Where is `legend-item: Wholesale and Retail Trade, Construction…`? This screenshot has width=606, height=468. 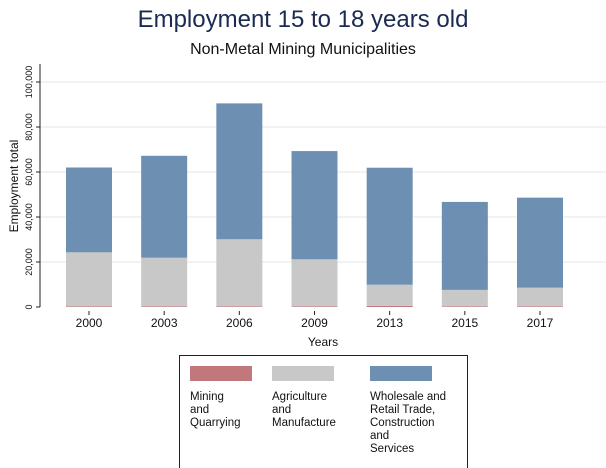
legend-item: Wholesale and Retail Trade, Construction… is located at coordinates (408, 411).